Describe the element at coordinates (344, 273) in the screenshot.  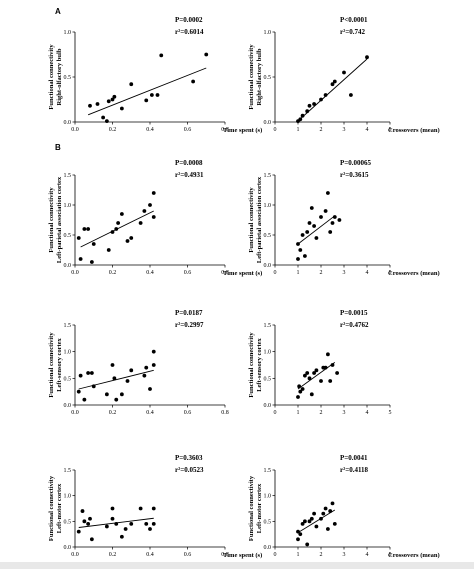
I see `x-tick-label: 3` at that location.